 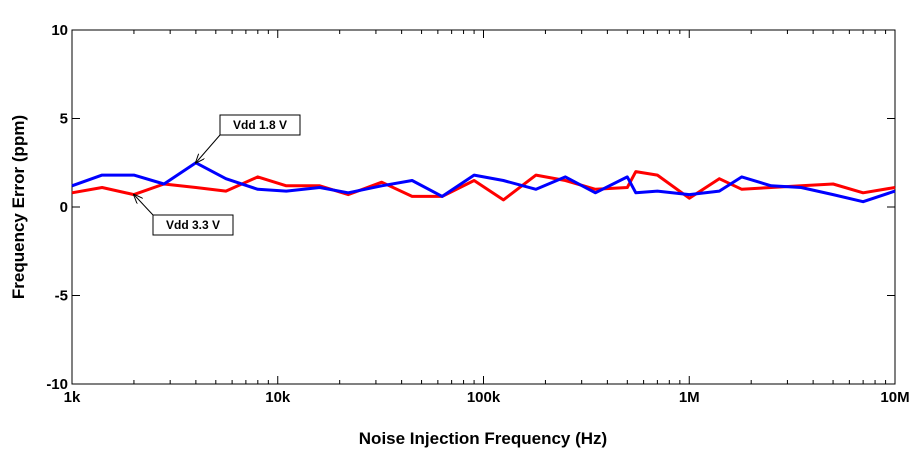 I want to click on series-line-vdd-1-8-v, so click(x=483, y=182).